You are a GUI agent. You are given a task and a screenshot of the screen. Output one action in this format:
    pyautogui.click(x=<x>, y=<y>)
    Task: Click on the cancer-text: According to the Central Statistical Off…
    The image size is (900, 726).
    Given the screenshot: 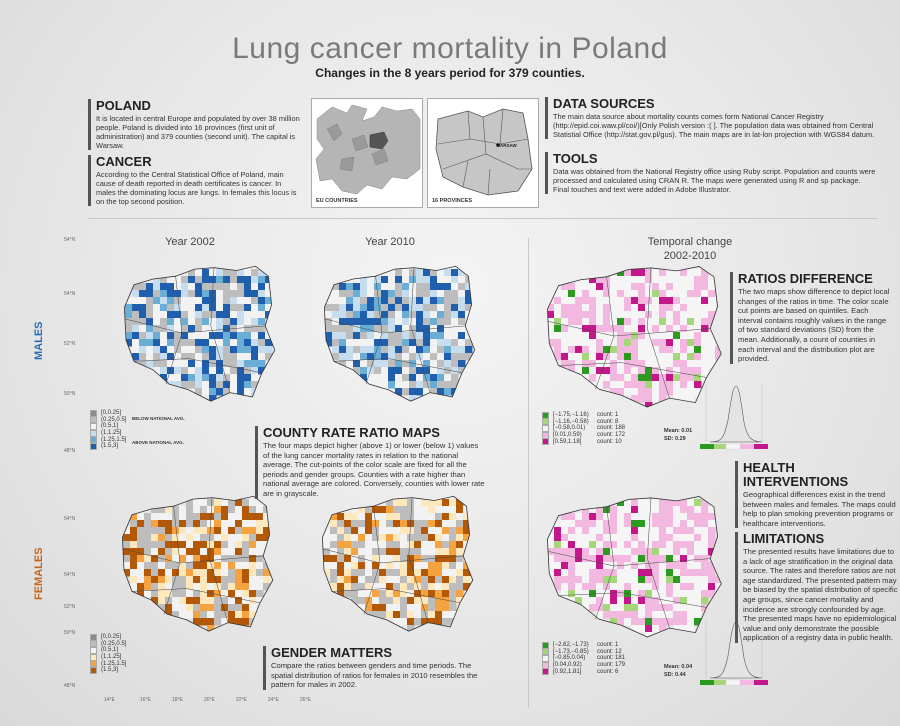 What is the action you would take?
    pyautogui.click(x=196, y=188)
    